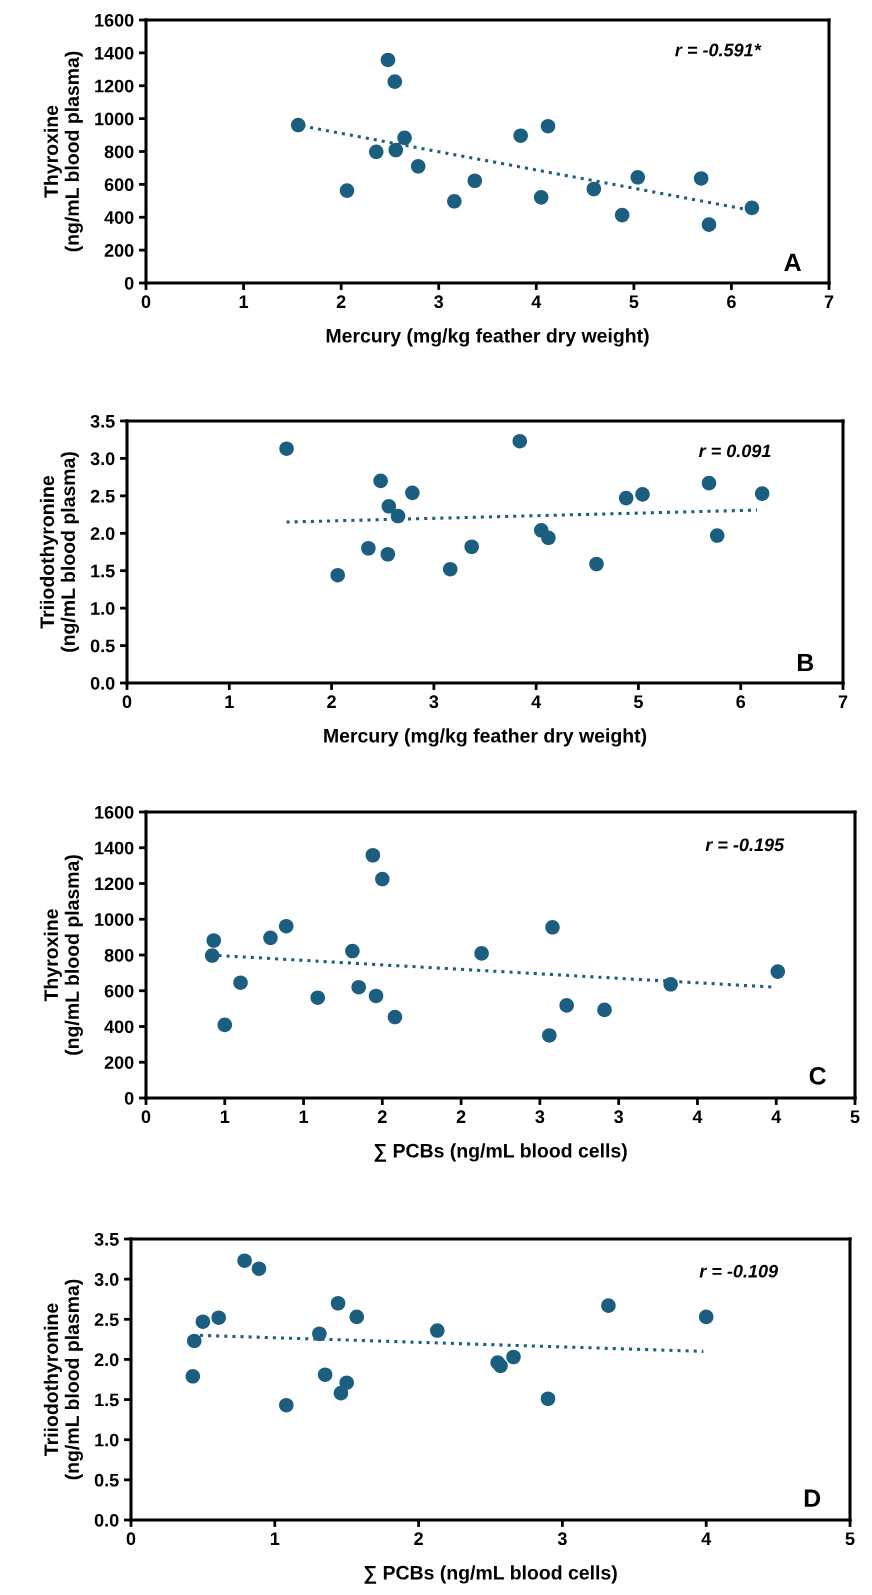  I want to click on y-tick-label: 0.0, so click(102, 683).